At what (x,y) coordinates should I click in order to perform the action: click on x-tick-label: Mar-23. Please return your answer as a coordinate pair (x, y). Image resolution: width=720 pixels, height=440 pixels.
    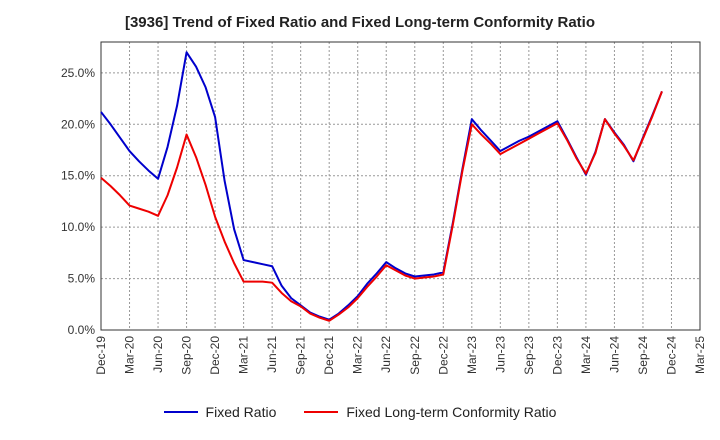
    Looking at the image, I should click on (472, 355).